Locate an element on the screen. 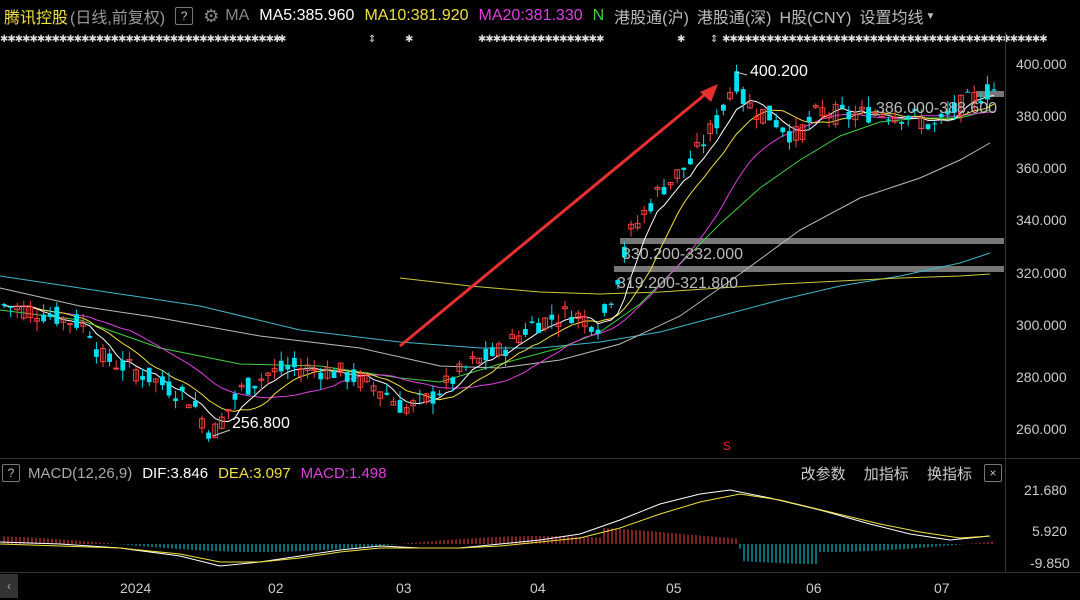  price-tick: 340.000 is located at coordinates (1041, 220).